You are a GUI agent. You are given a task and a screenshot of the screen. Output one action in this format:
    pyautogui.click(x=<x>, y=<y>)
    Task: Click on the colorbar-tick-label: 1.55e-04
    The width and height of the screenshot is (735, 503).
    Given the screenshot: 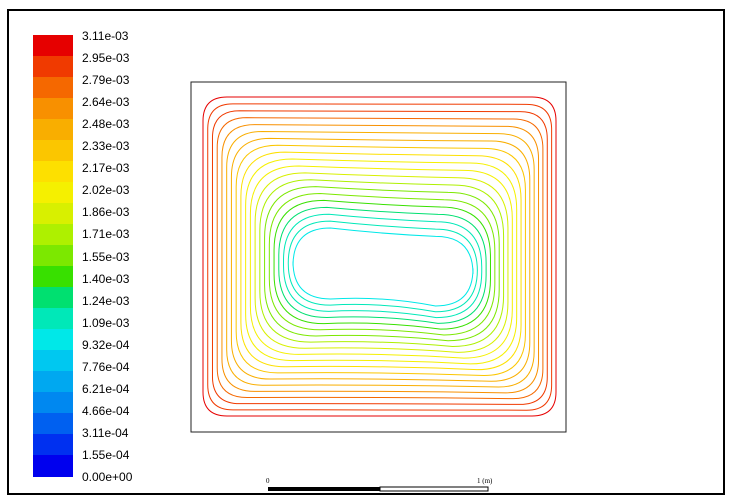 What is the action you would take?
    pyautogui.click(x=106, y=454)
    